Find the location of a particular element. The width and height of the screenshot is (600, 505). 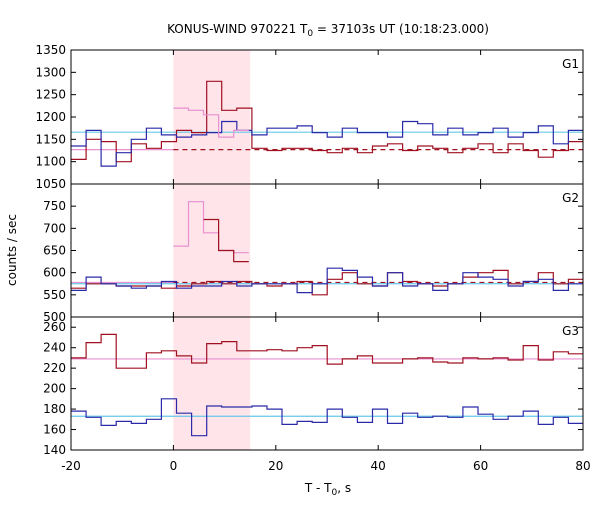

panel-label: G2 is located at coordinates (570, 198).